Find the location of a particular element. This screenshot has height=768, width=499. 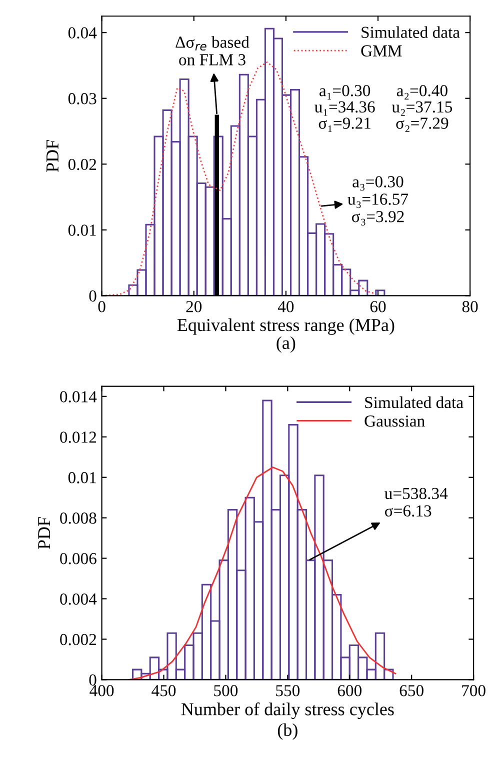

y-tick-label: 0.002 is located at coordinates (78, 640).